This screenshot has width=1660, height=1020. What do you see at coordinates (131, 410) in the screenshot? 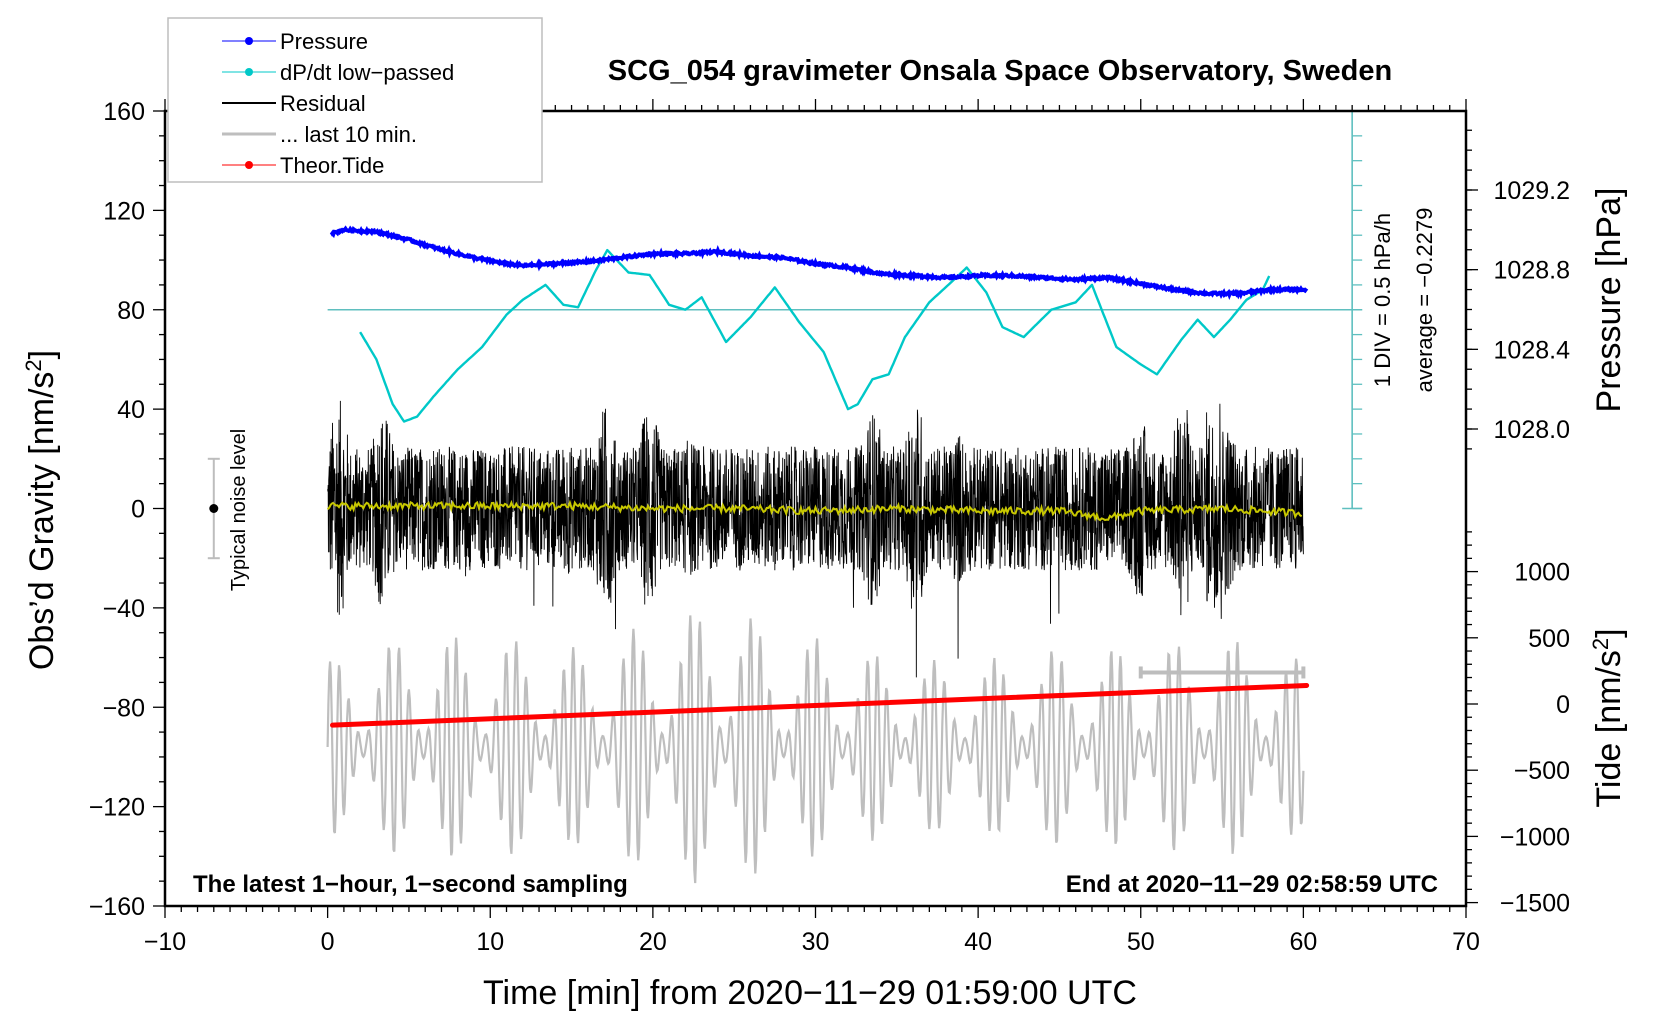
I see `y-tick-label: 40` at bounding box center [131, 410].